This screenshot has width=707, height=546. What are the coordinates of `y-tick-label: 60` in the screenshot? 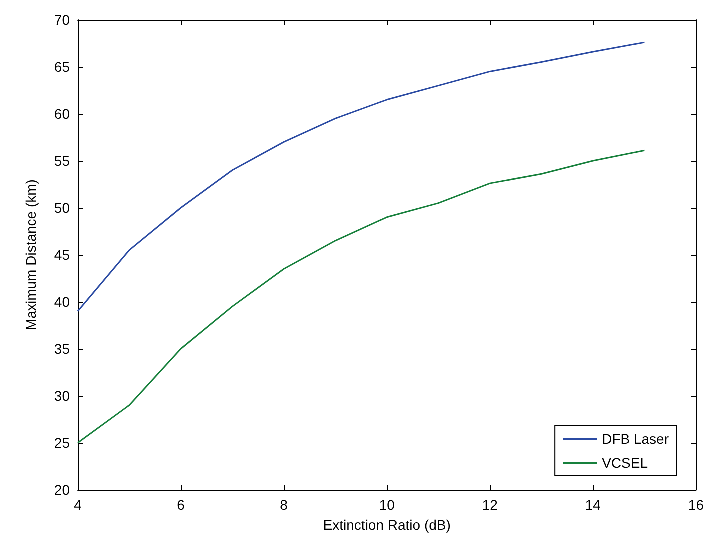 It's located at (62, 114).